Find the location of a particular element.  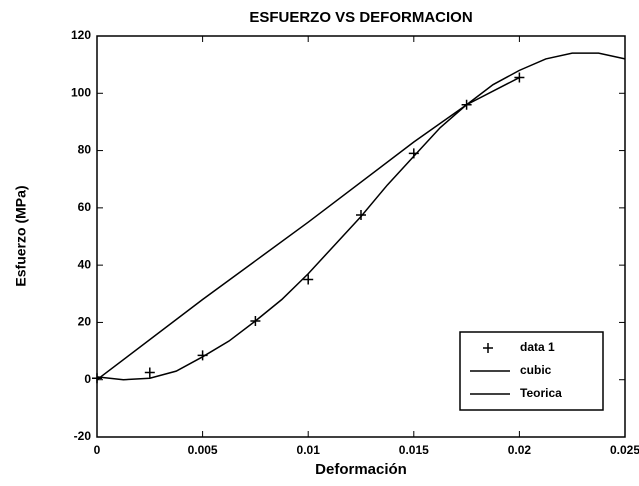

y-tick-label: 20 is located at coordinates (85, 322).